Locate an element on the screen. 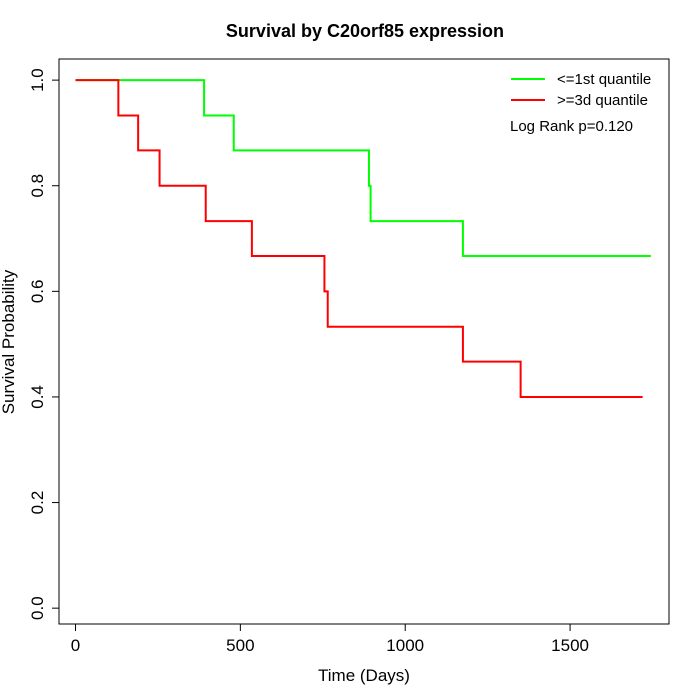 The image size is (700, 700). chart-title: Survival by C20orf85 expression is located at coordinates (365, 31).